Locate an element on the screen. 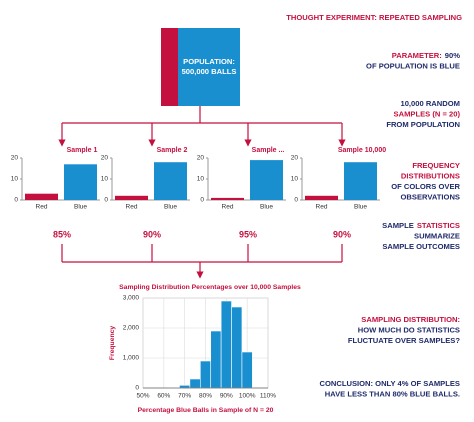 The image size is (474, 422). note-line: SAMPLING DISTRIBUTION: is located at coordinates (410, 319).